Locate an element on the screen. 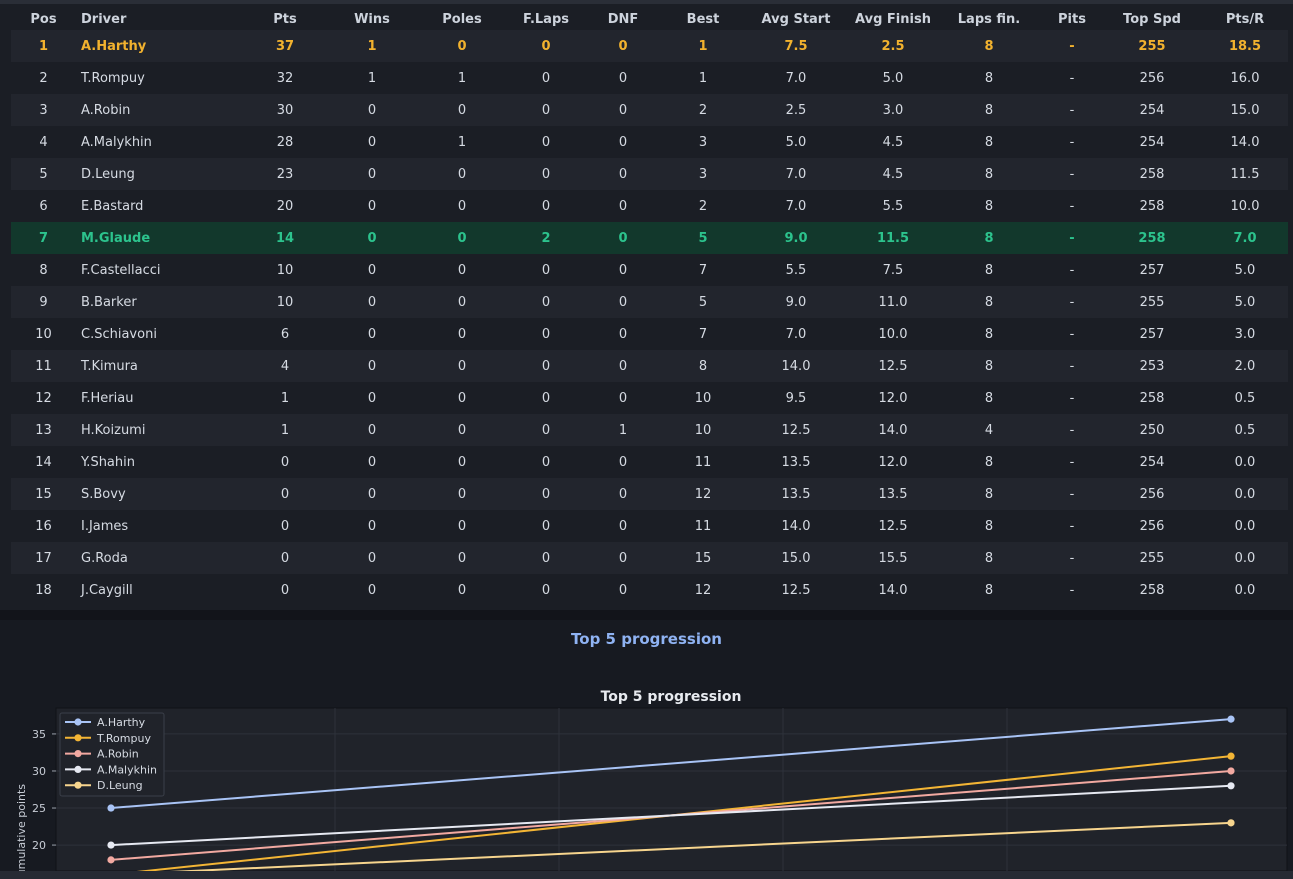 This screenshot has width=1293, height=879. column-header-avg-finish: Avg Finish is located at coordinates (893, 19).